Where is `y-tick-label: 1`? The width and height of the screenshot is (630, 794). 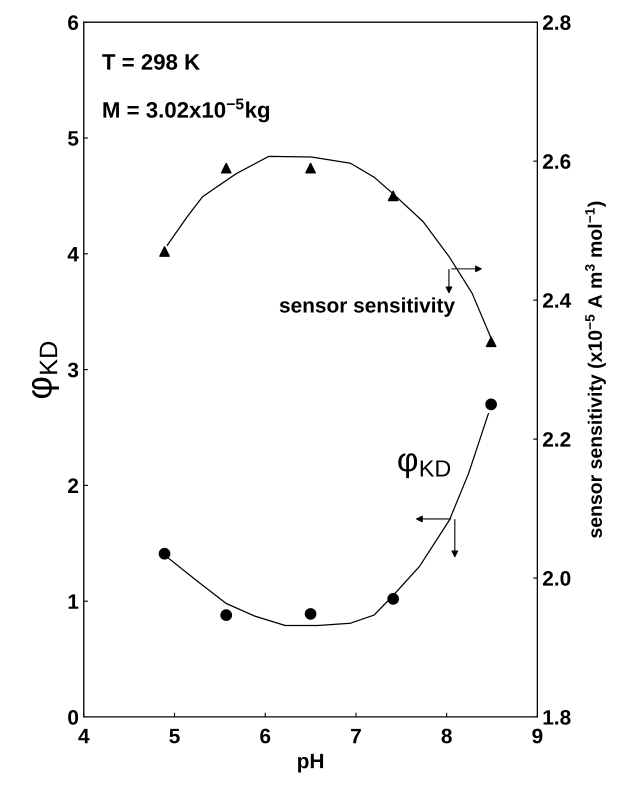
y-tick-label: 1 is located at coordinates (73, 601).